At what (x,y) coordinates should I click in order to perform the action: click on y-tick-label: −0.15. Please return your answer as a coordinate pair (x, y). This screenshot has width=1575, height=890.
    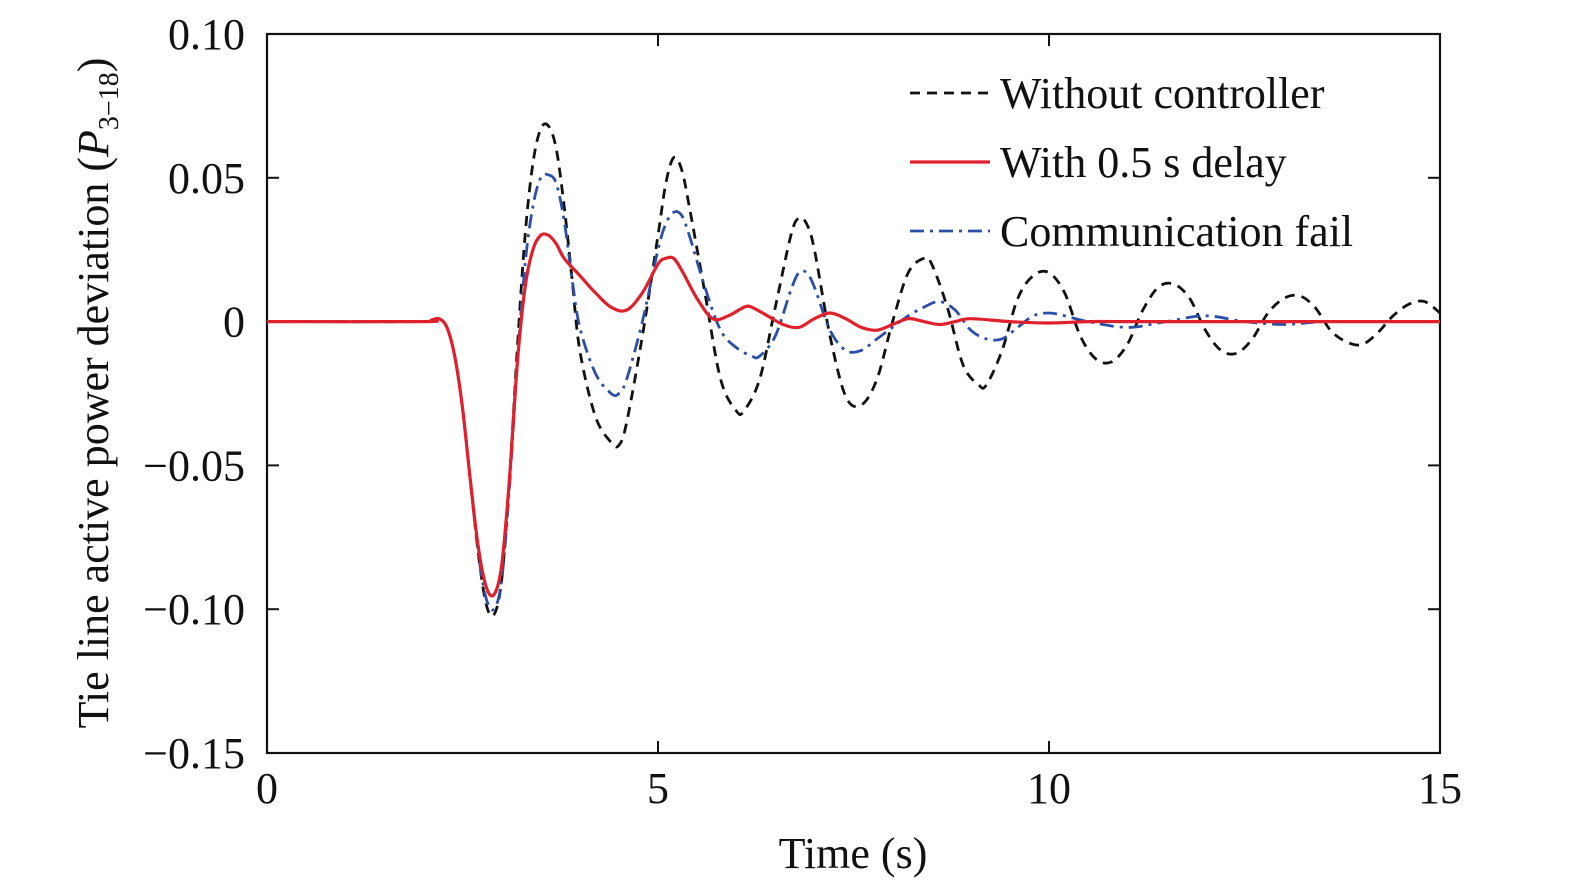
    Looking at the image, I should click on (194, 753).